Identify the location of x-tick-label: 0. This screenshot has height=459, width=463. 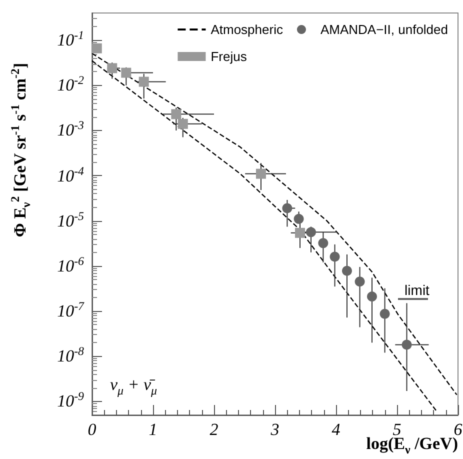
(92, 429).